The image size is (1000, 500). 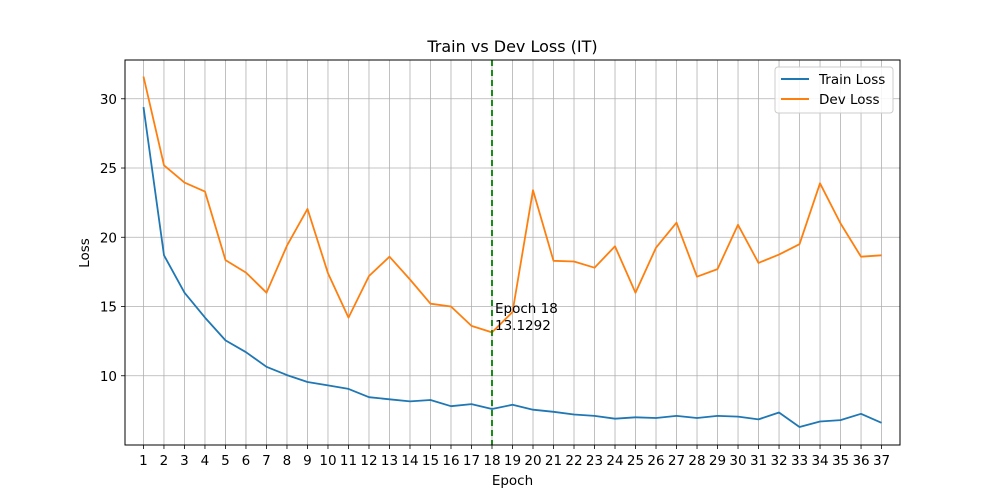 What do you see at coordinates (266, 461) in the screenshot?
I see `x-tick-label: 7` at bounding box center [266, 461].